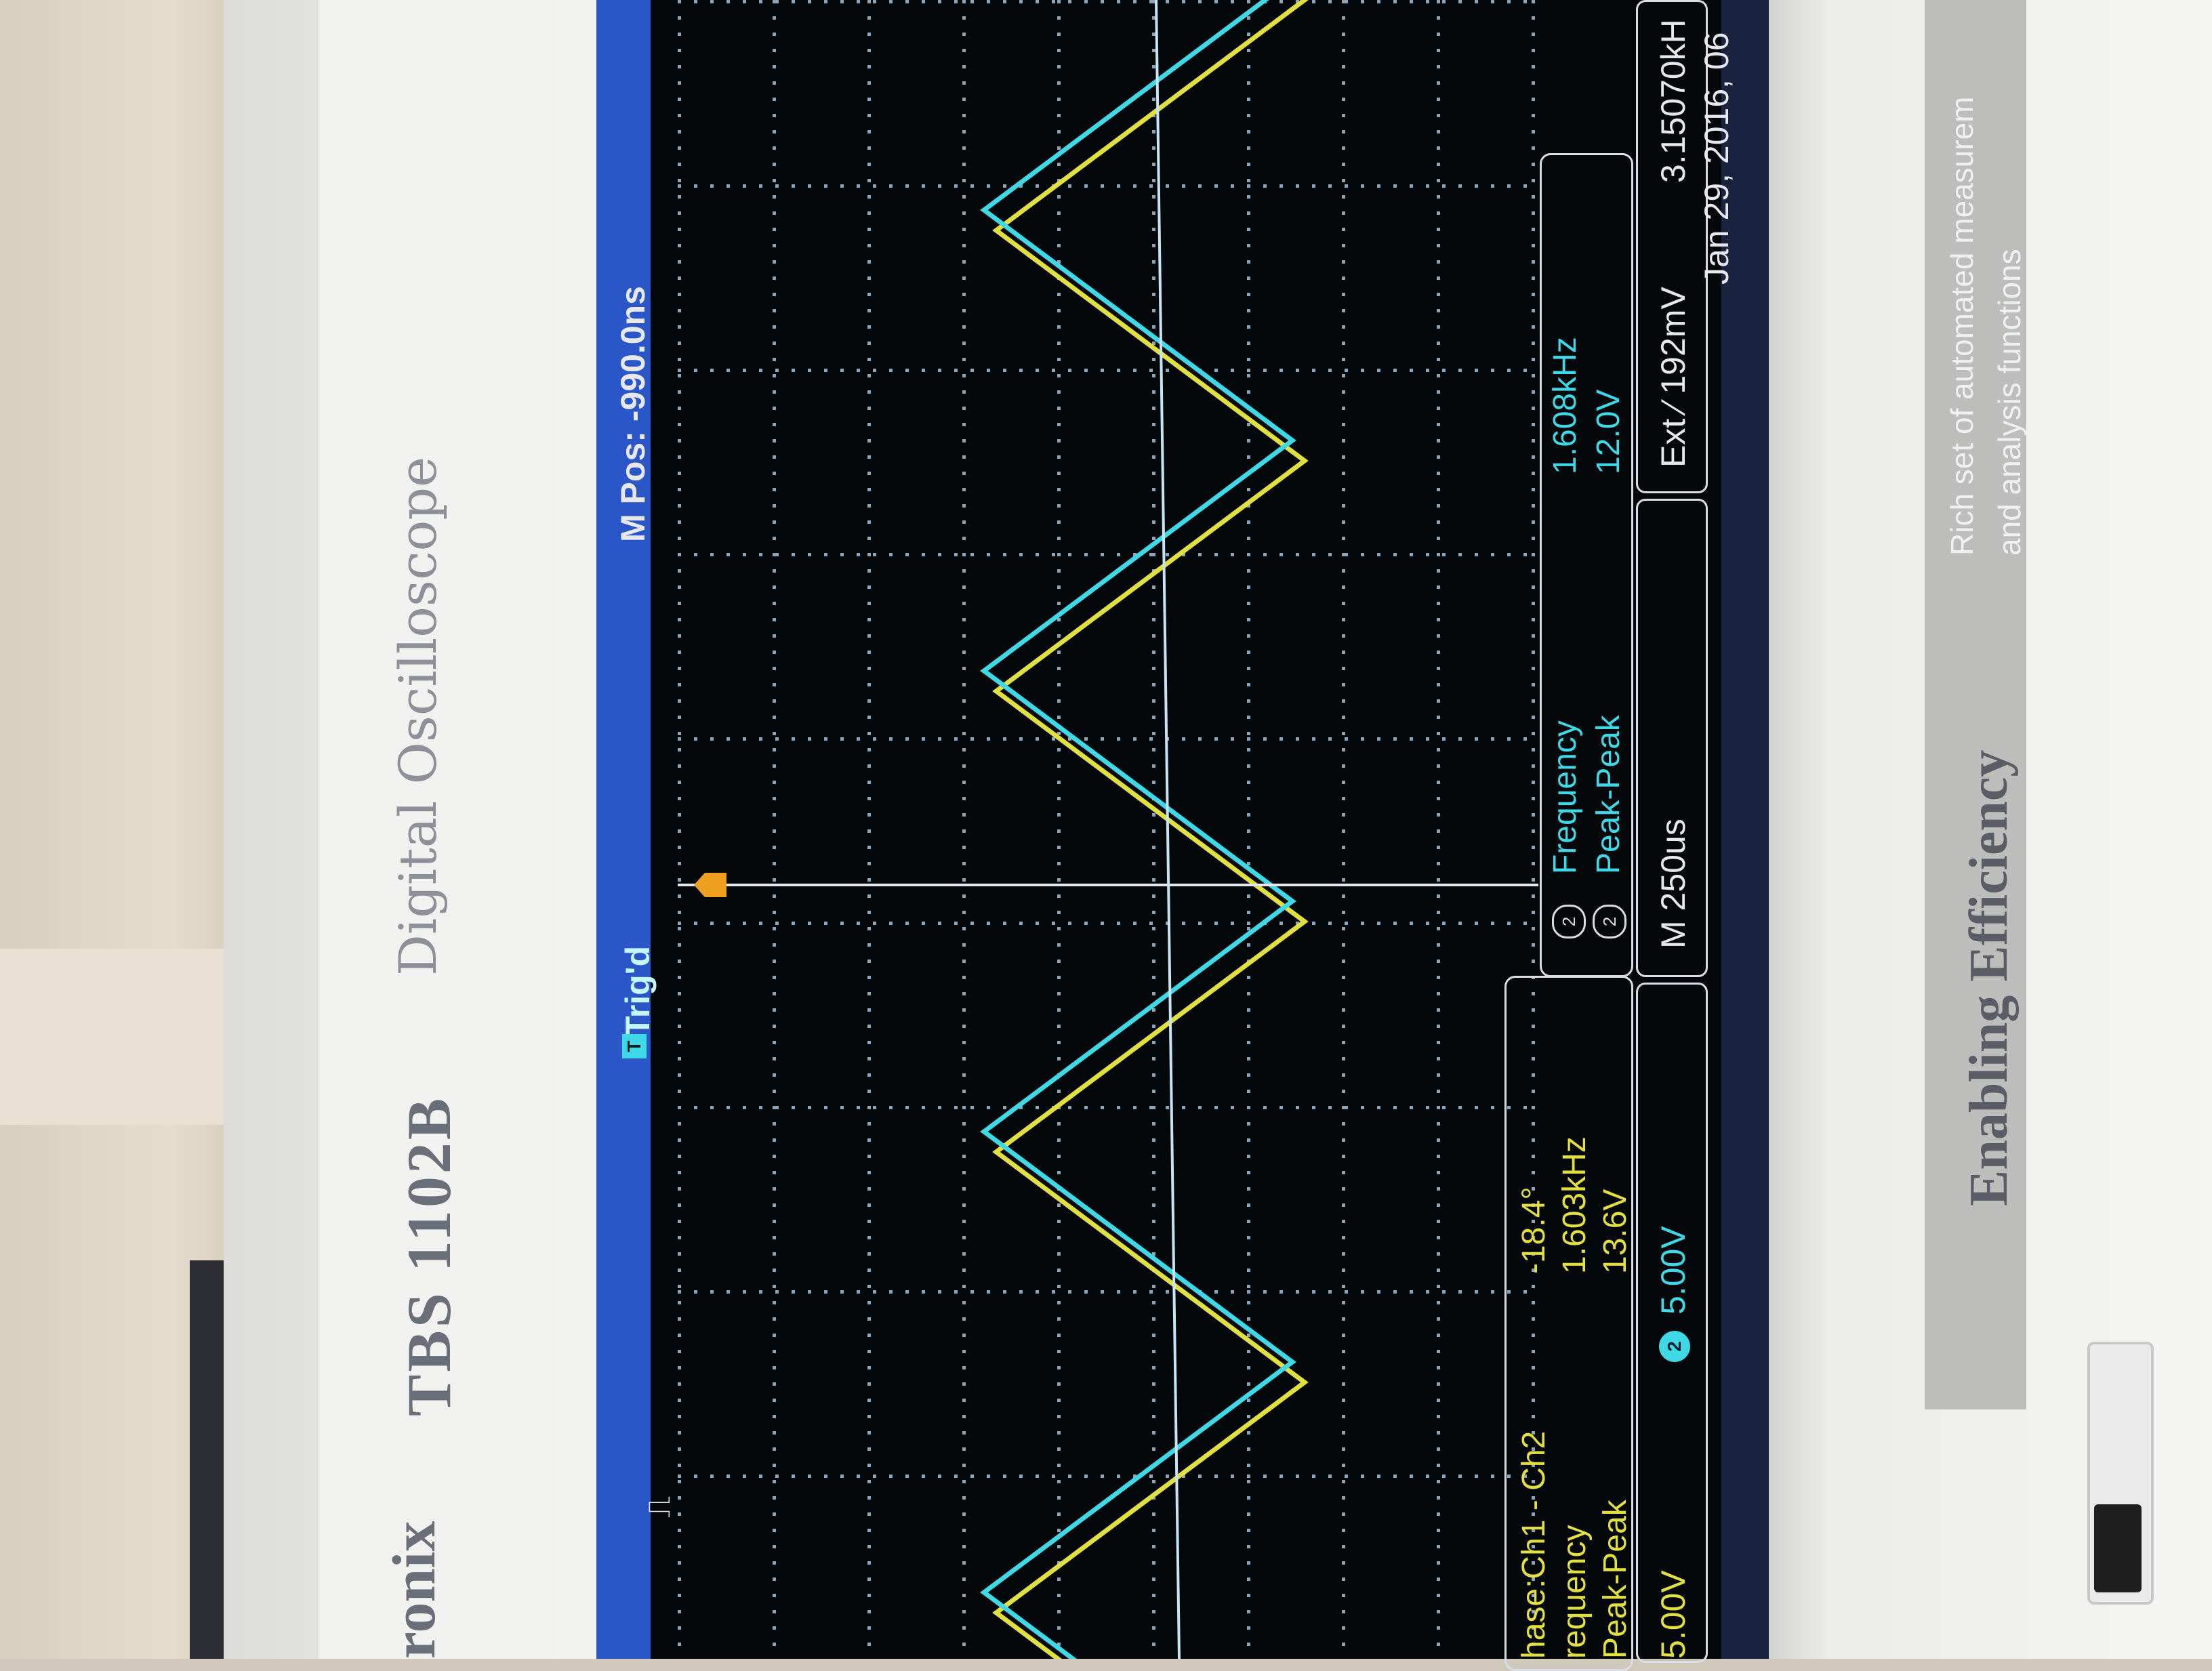 The height and width of the screenshot is (1671, 2212). What do you see at coordinates (1168, 830) in the screenshot?
I see `cursor-vertical` at bounding box center [1168, 830].